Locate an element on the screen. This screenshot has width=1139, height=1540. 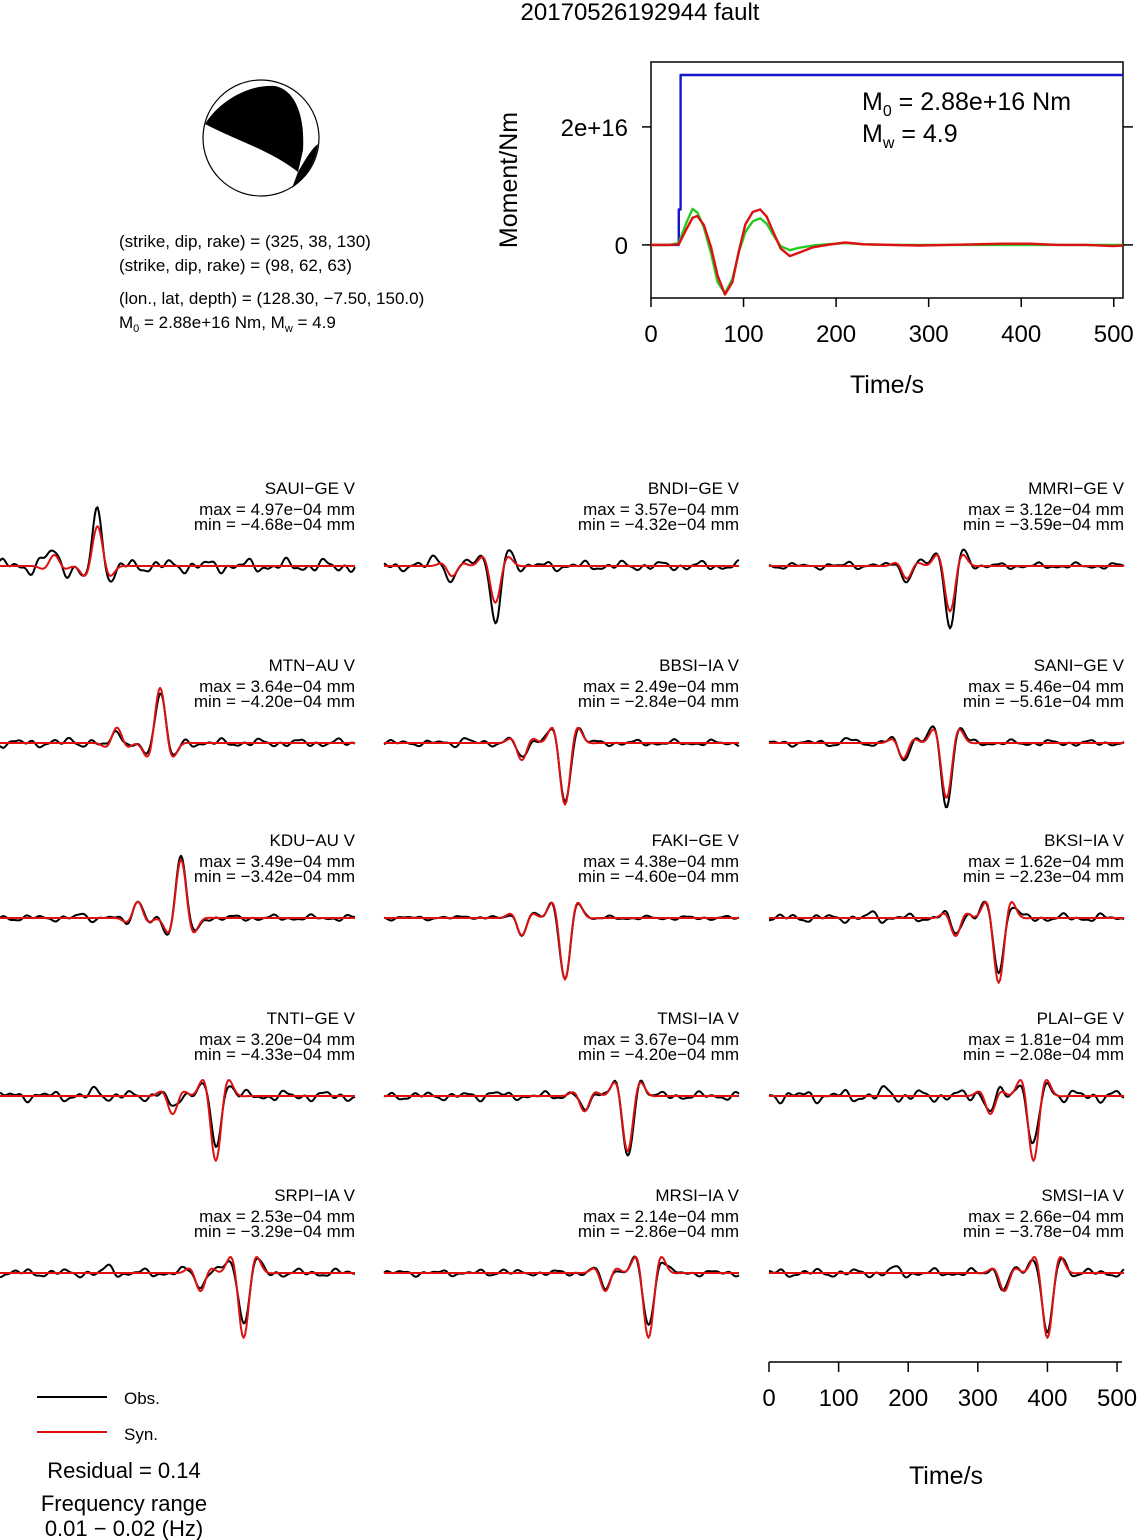
moment-mw-annotation: Mw = 4.9 is located at coordinates (910, 136).